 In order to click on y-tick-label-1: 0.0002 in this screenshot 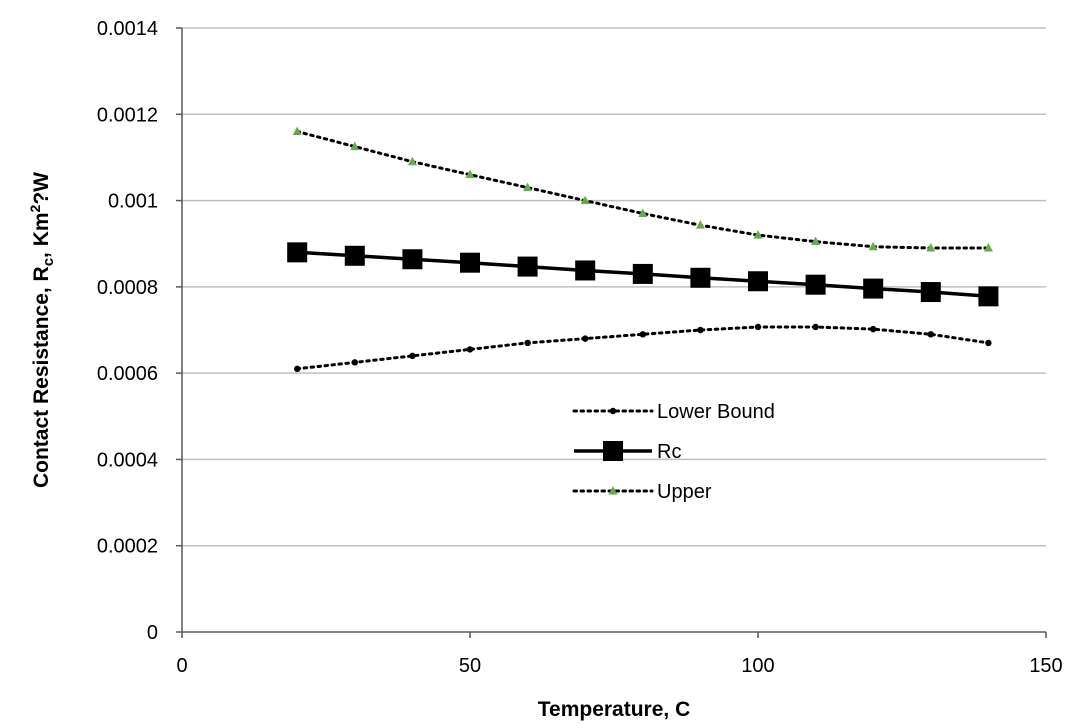, I will do `click(127, 547)`.